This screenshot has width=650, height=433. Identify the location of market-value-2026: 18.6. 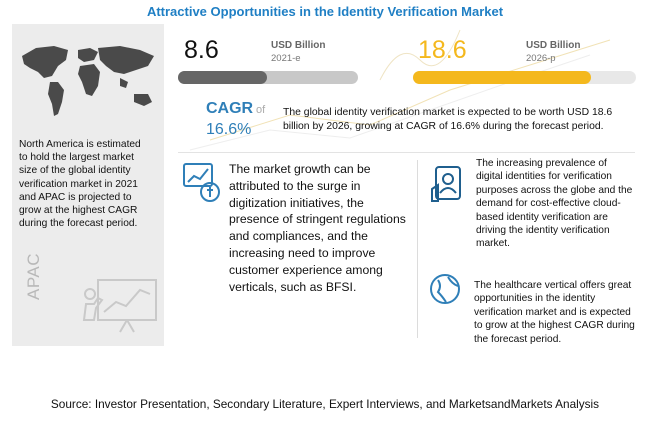
(442, 50).